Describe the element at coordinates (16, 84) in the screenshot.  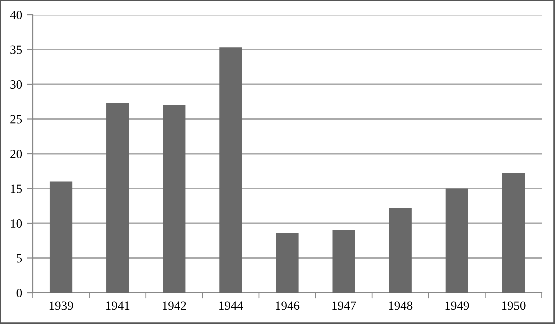
I see `y-tick-label: 30` at that location.